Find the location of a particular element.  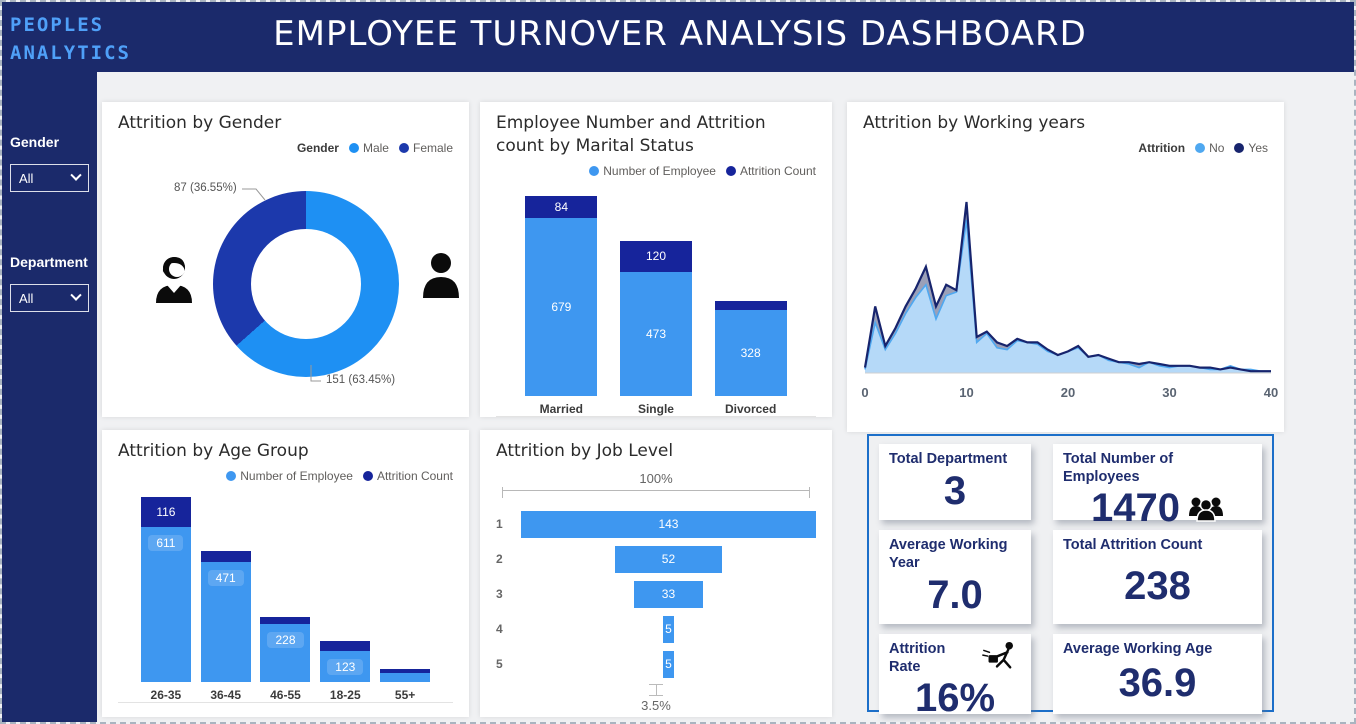

gender-donut-chart is located at coordinates (306, 283).